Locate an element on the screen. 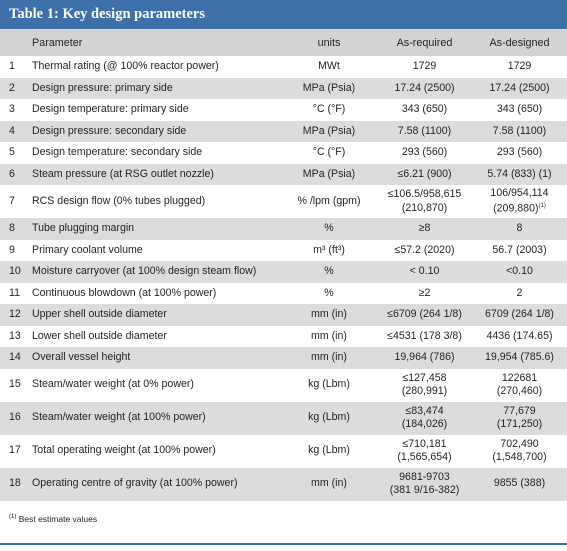  as-required-value-line2: (1,565,654) is located at coordinates (424, 457).